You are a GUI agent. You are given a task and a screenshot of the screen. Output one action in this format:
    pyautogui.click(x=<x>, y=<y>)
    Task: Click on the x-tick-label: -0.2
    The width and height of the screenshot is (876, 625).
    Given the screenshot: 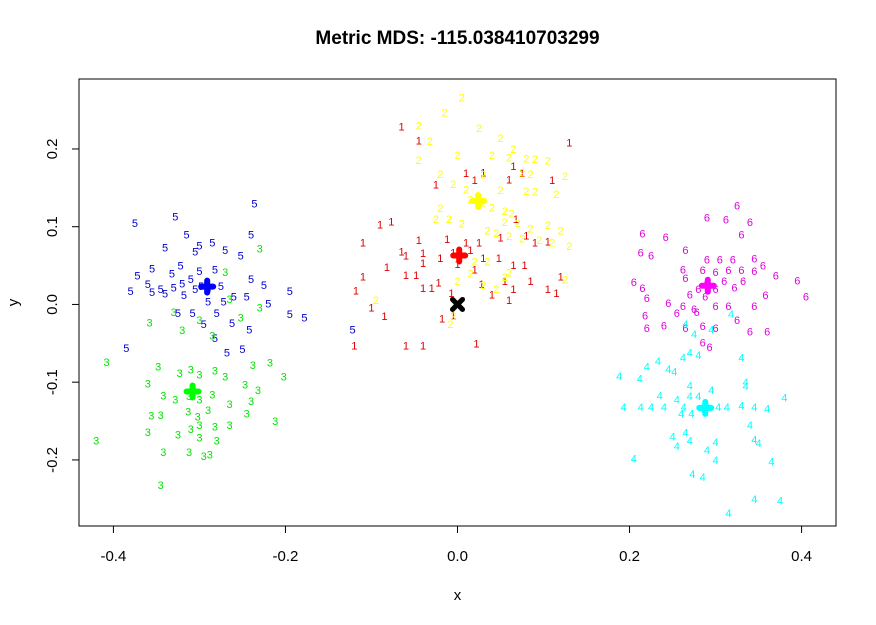 What is the action you would take?
    pyautogui.click(x=286, y=556)
    